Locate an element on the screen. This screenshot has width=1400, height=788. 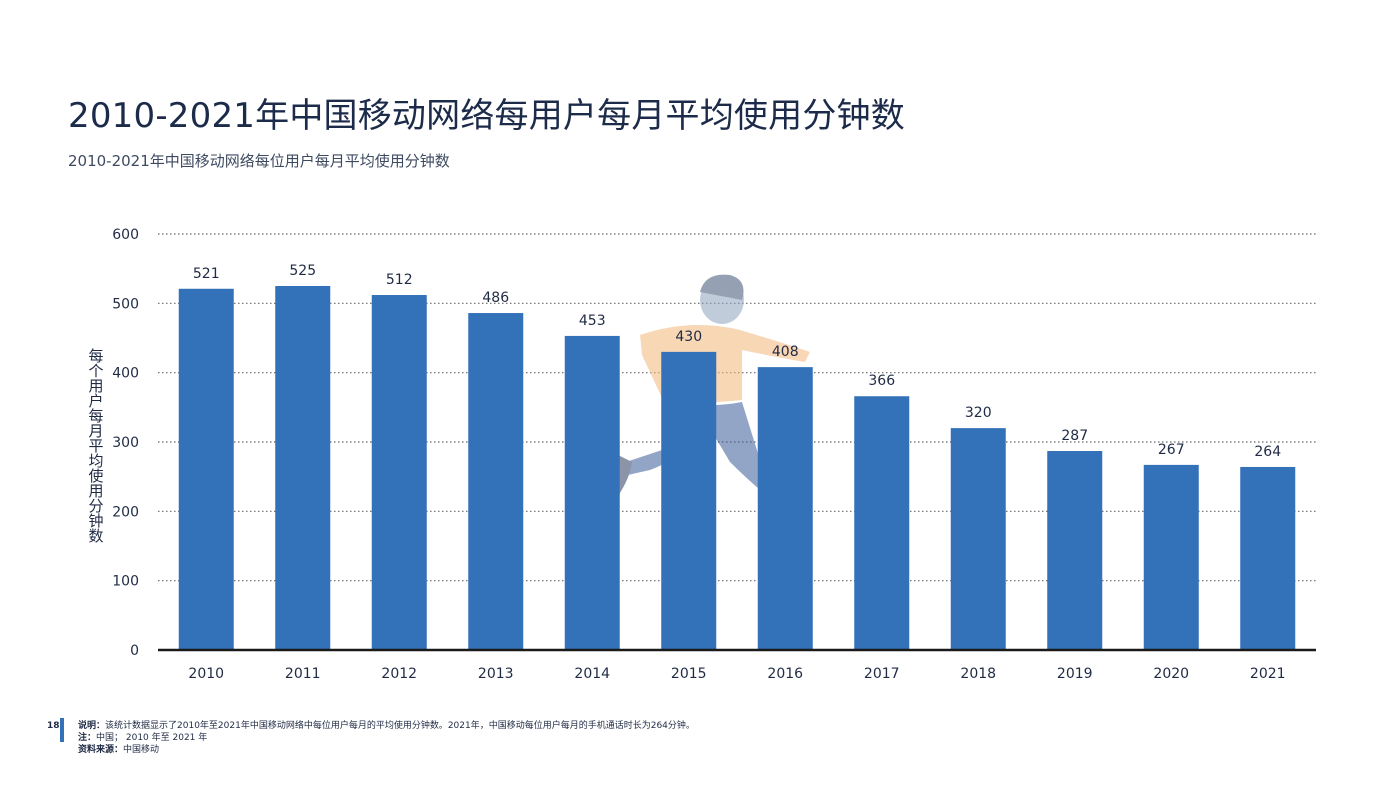
page-subtitle: 2010-2021年中国移动网络每位用户每月平均使用分钟数 is located at coordinates (259, 161).